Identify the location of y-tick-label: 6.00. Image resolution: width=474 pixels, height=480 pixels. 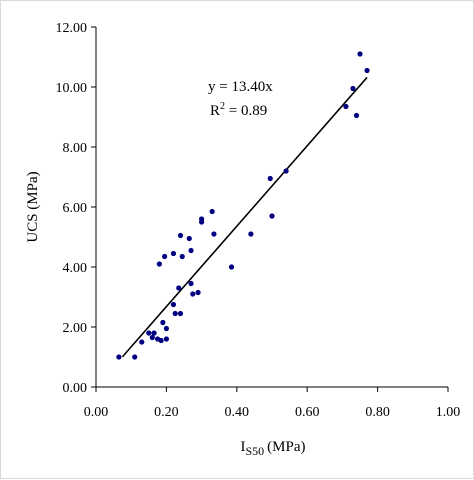
(75, 208).